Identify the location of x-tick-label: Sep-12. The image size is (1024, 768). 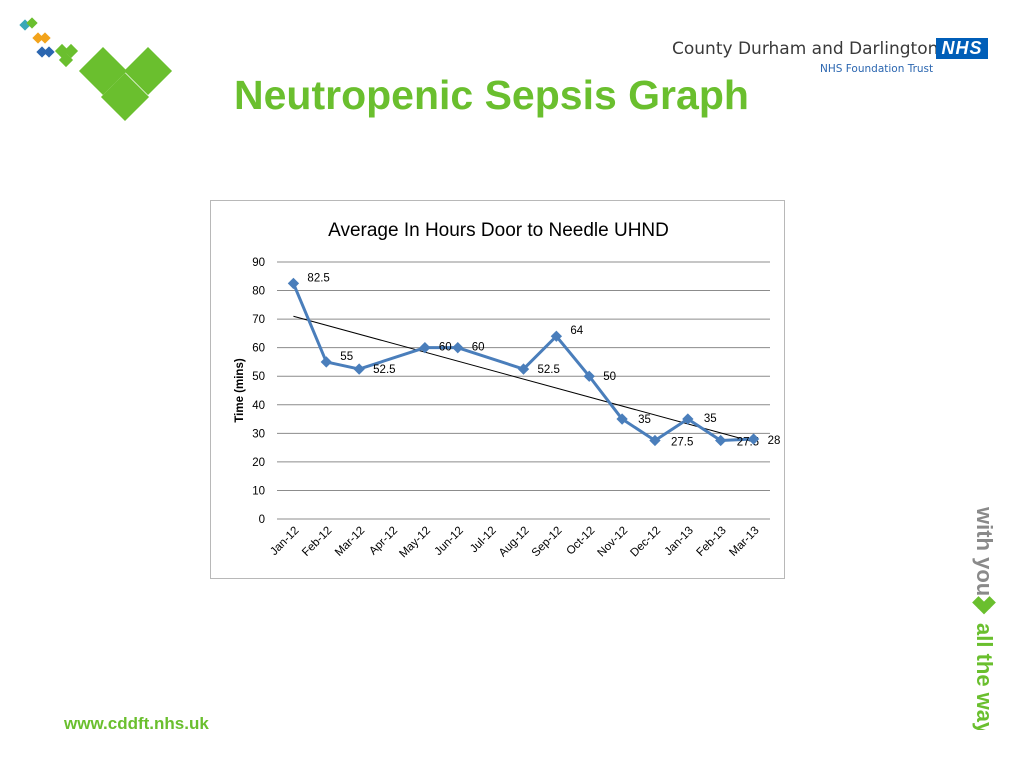
(547, 542).